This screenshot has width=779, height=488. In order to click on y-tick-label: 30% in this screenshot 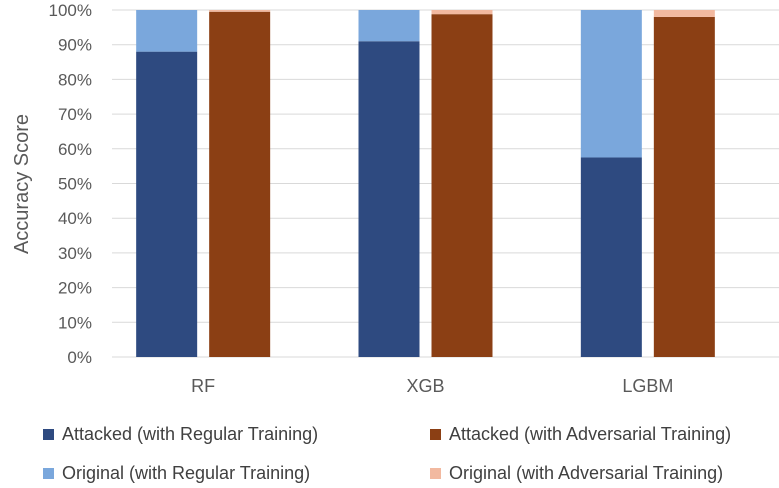, I will do `click(75, 253)`.